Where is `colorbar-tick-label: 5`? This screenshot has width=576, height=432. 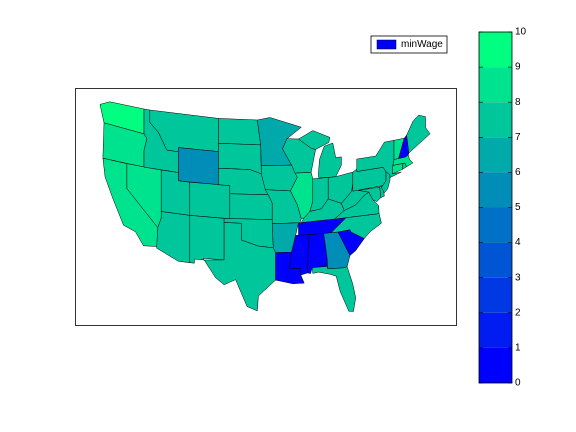
colorbar-tick-label: 5 is located at coordinates (518, 207).